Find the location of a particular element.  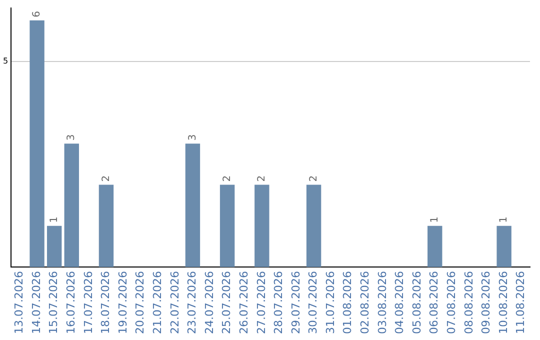

x-tick-label: 02.08.2026 is located at coordinates (365, 302).